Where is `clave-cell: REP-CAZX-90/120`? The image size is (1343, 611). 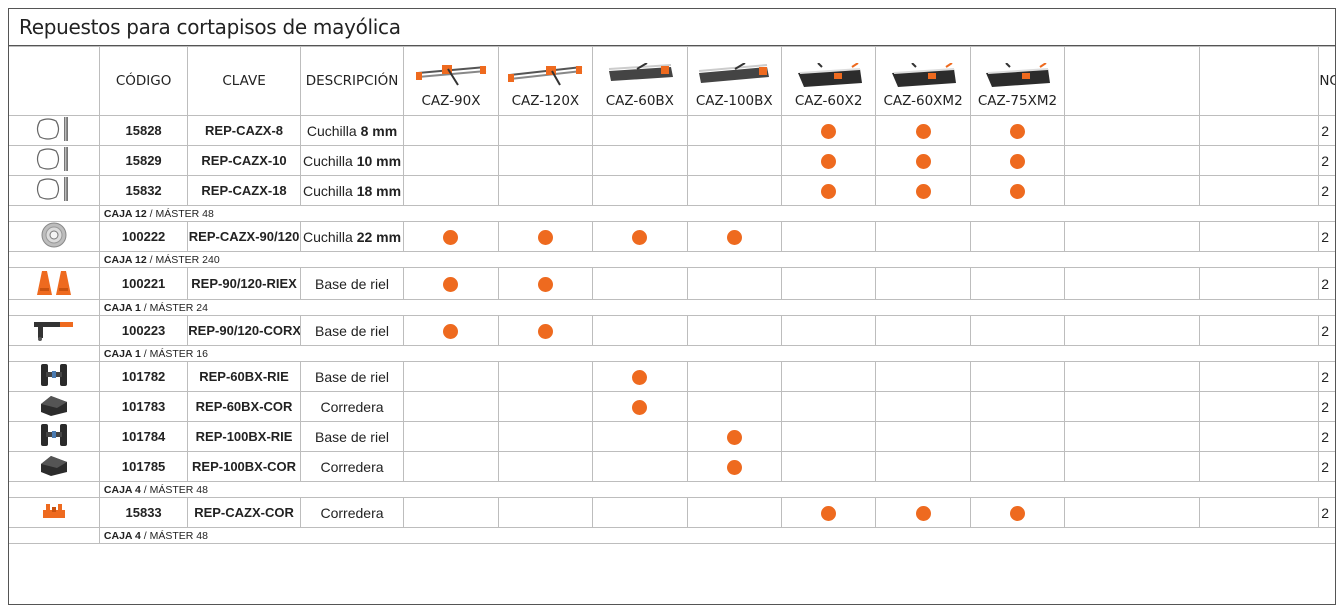 clave-cell: REP-CAZX-90/120 is located at coordinates (244, 236).